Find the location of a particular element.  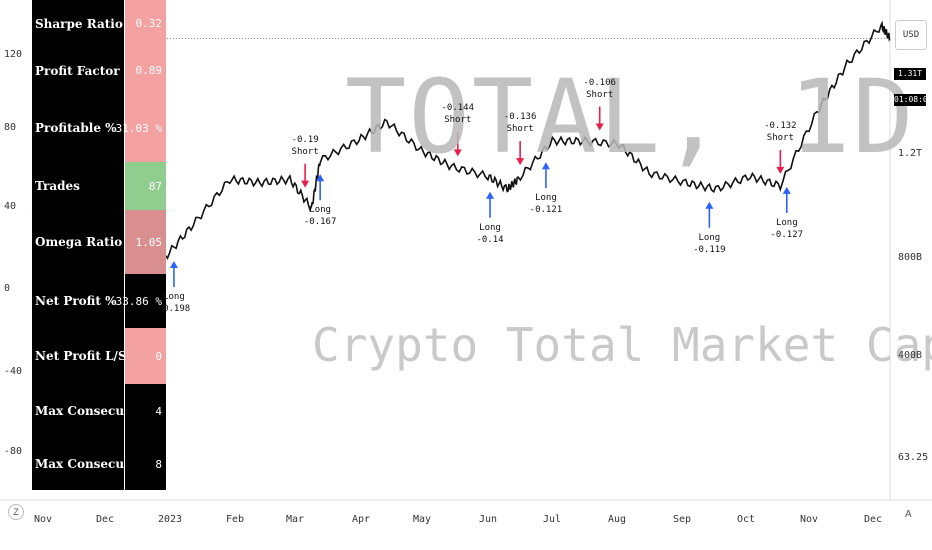

right-axis-tick: 400B is located at coordinates (910, 355).